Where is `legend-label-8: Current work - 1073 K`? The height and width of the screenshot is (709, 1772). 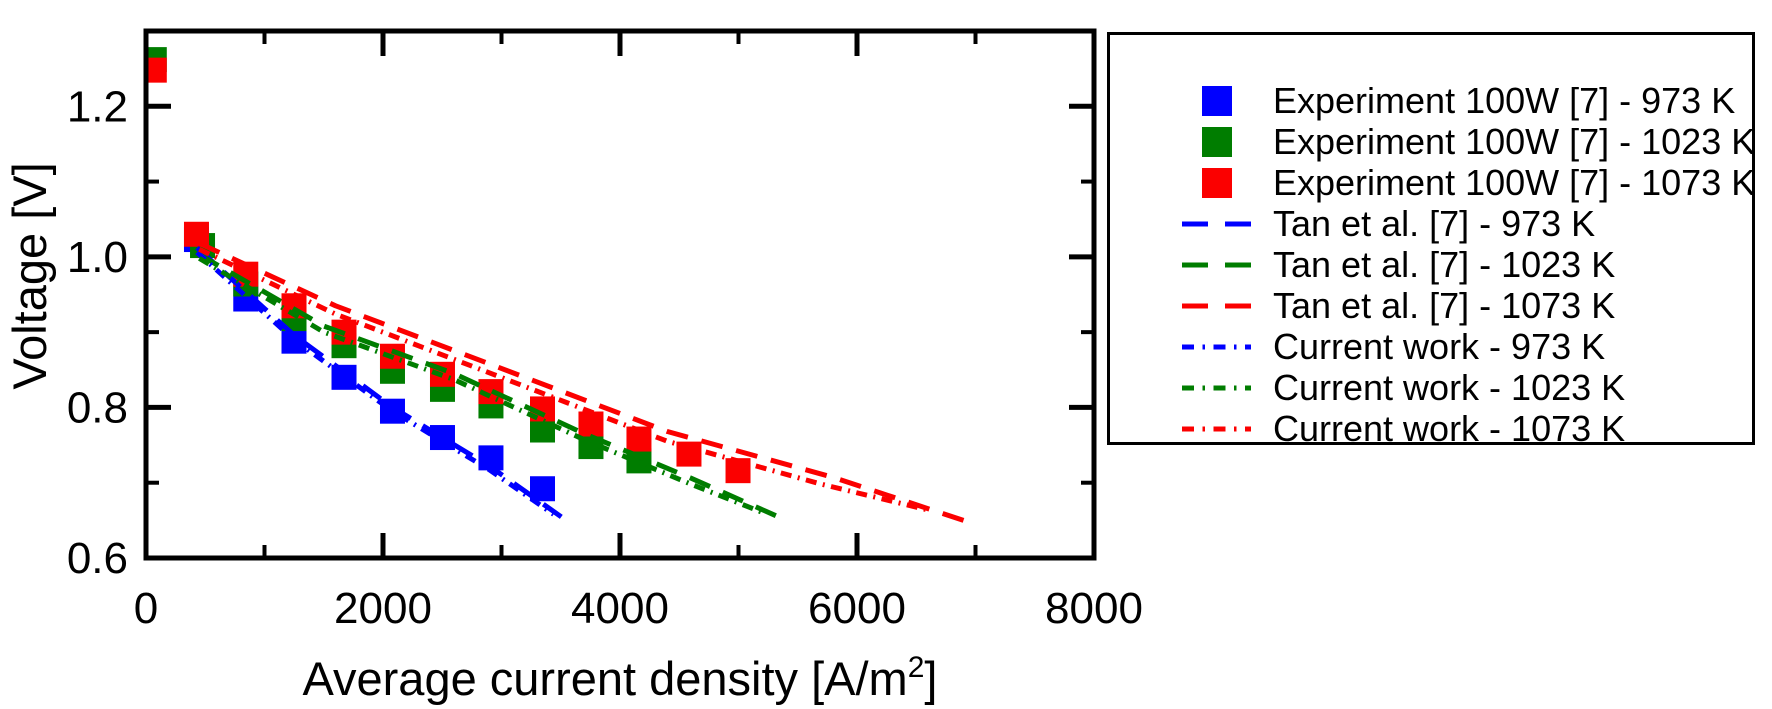
legend-label-8: Current work - 1073 K is located at coordinates (1449, 428).